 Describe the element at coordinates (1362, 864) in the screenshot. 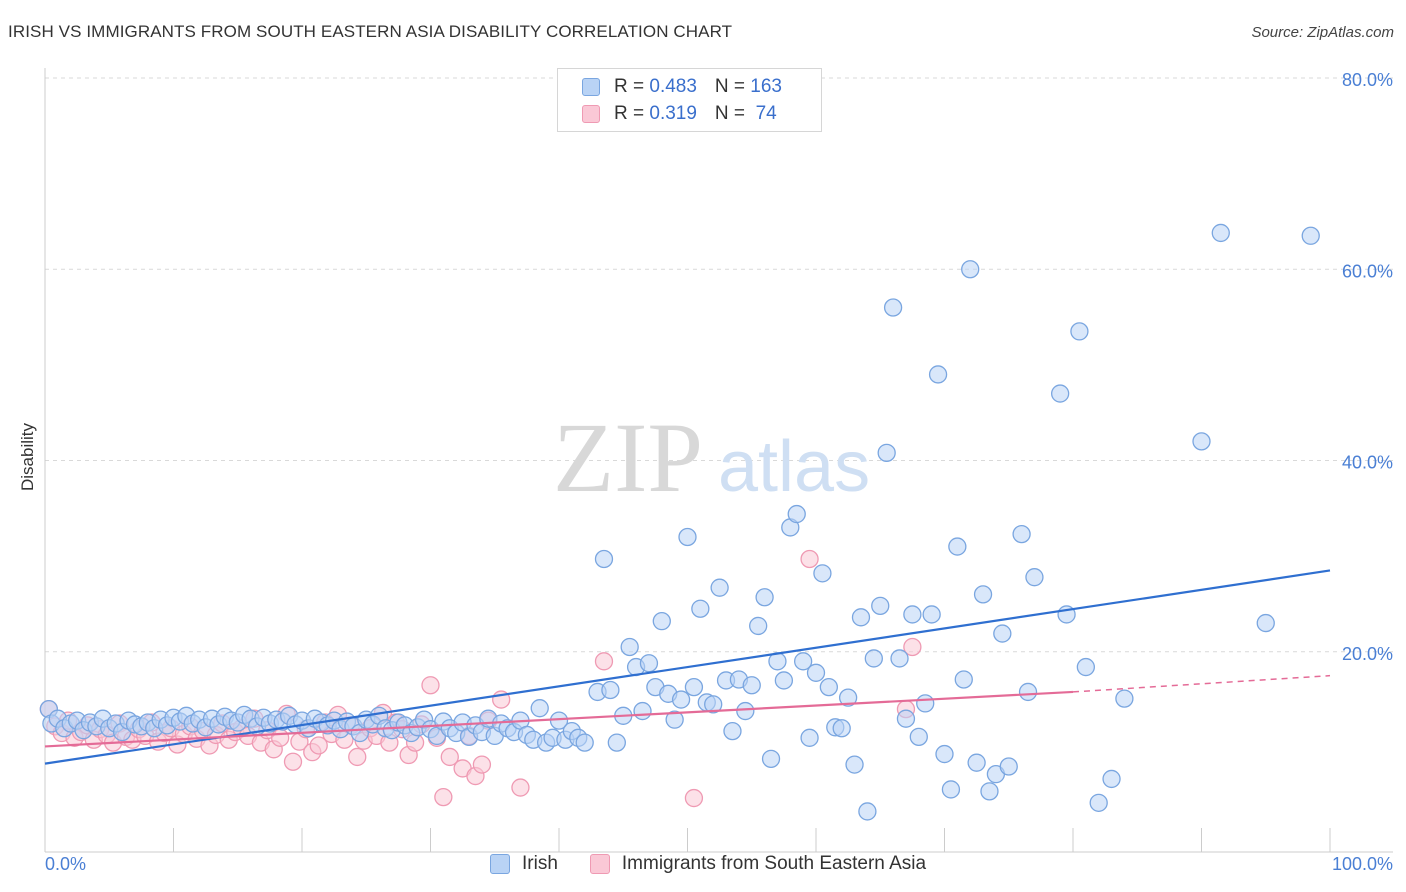

I see `x-tick-label: 100.0%` at that location.